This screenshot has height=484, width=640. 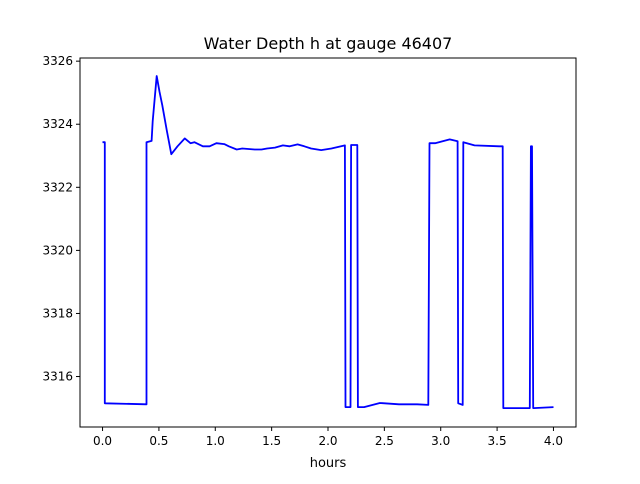 What do you see at coordinates (328, 43) in the screenshot?
I see `chart-title: Water Depth h at gauge 46407` at bounding box center [328, 43].